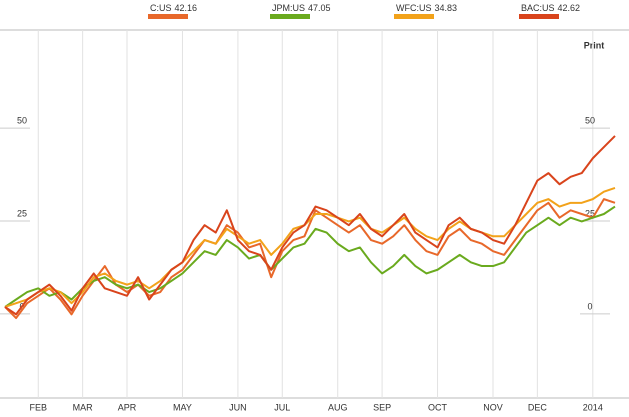 This screenshot has width=629, height=417. Describe the element at coordinates (493, 407) in the screenshot. I see `x-tick-label: NOV` at that location.